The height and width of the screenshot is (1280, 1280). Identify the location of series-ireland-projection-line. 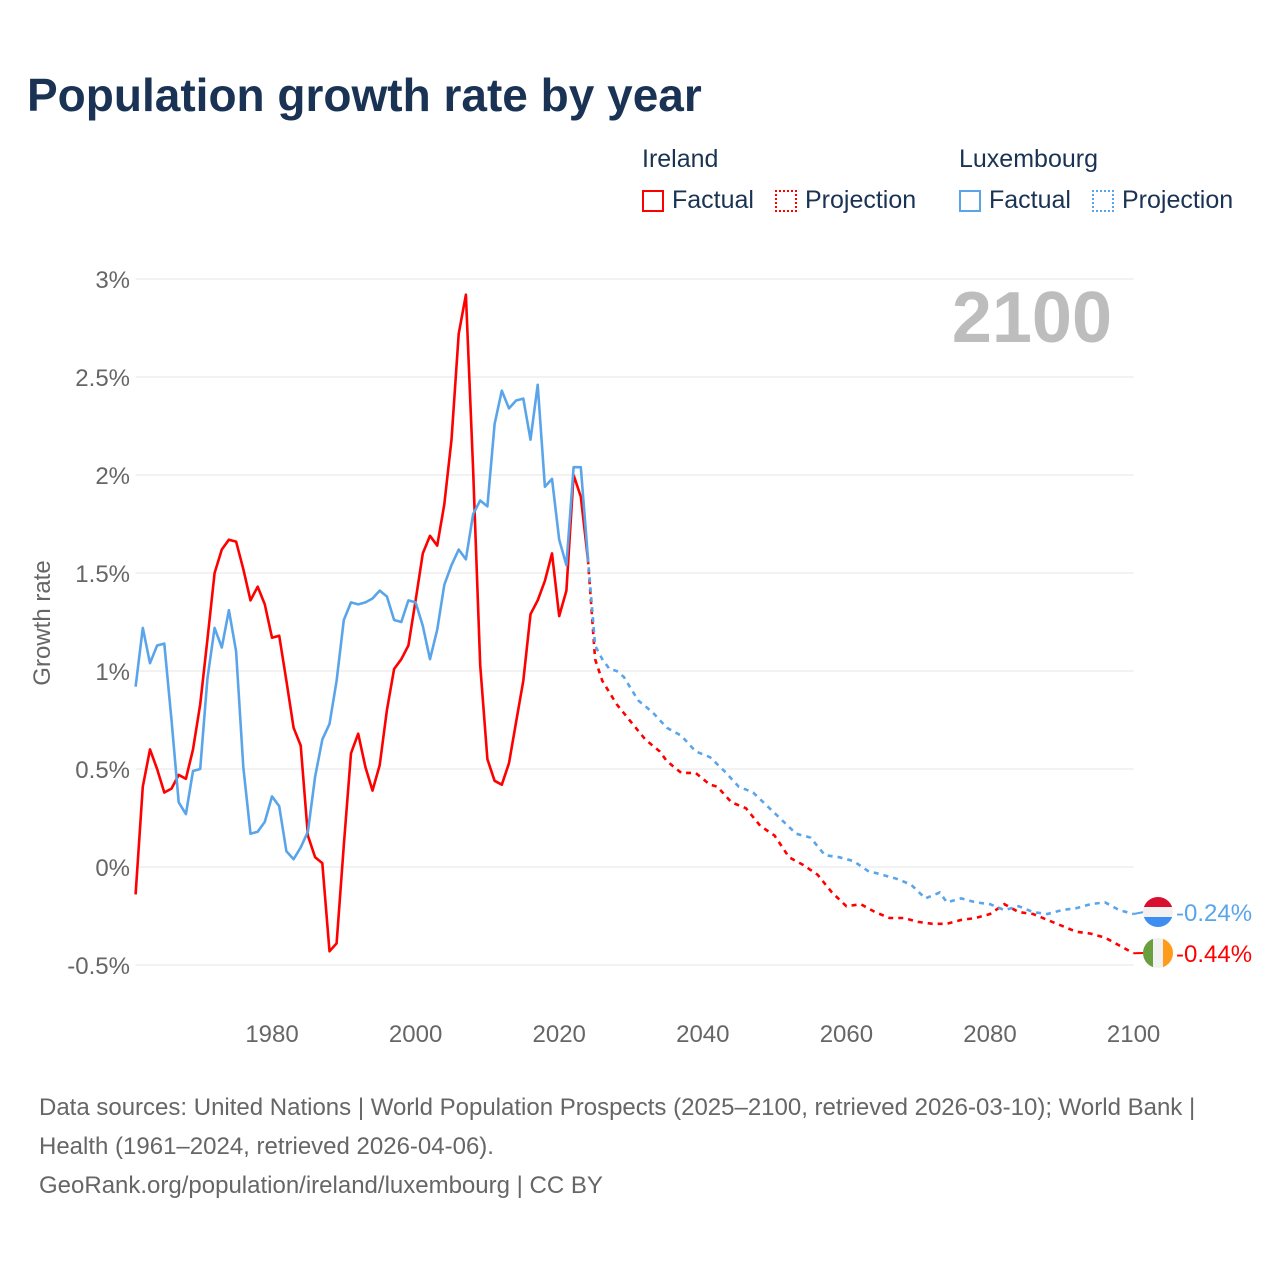
(860, 757).